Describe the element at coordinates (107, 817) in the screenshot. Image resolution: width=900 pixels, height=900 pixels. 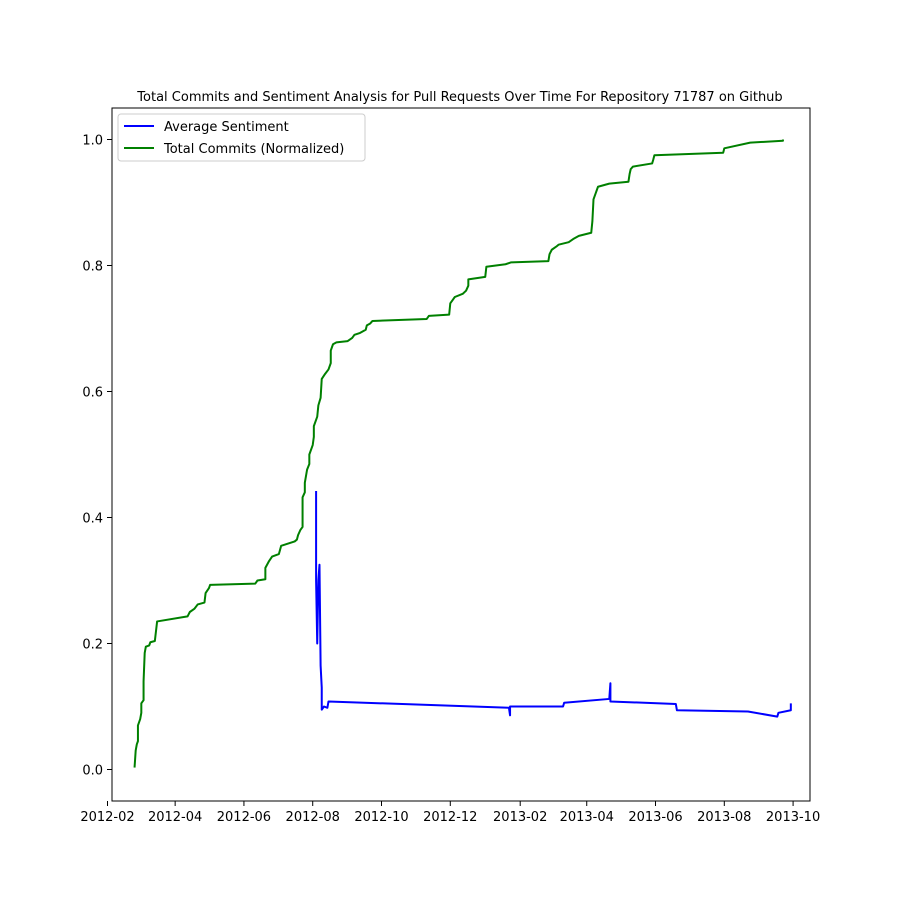
I see `x-tick-label: 2012-02` at that location.